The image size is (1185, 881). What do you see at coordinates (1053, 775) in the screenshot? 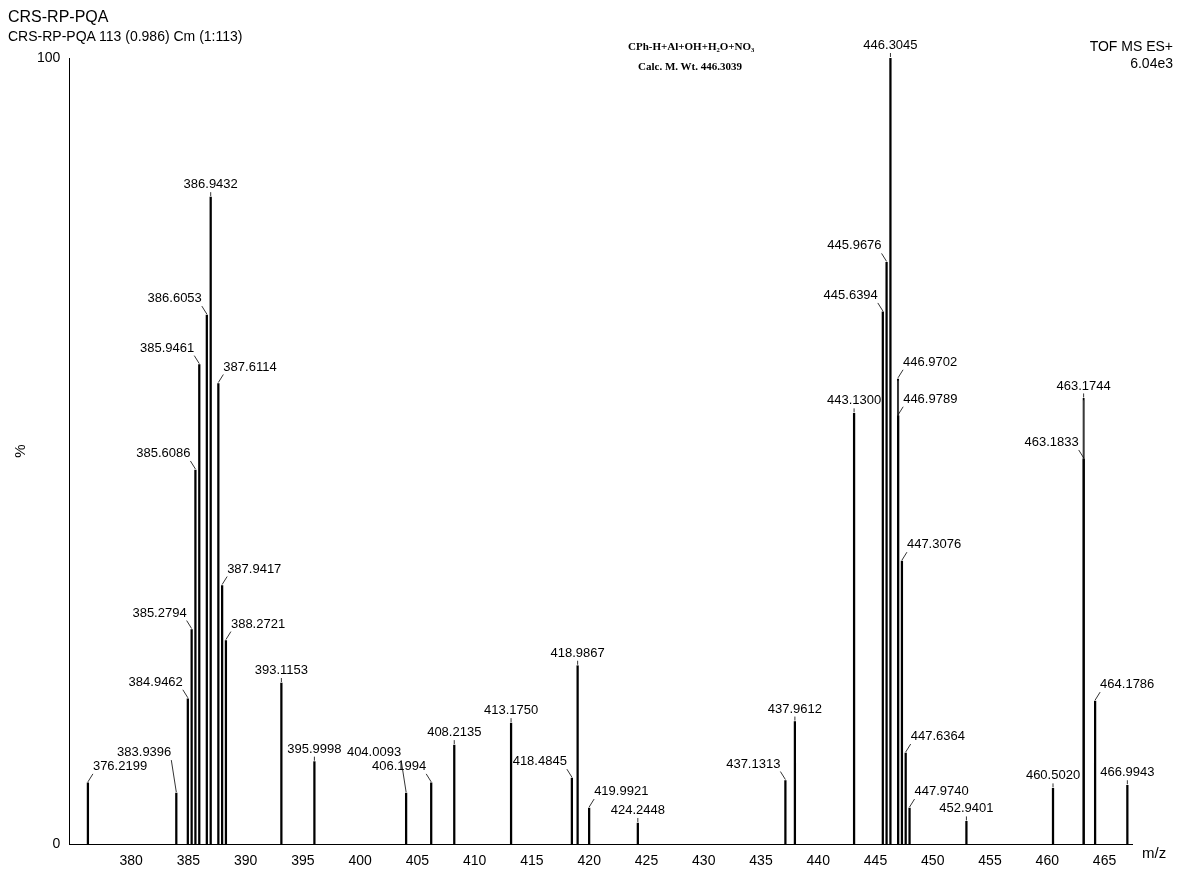
I see `annotation: 460.5020` at bounding box center [1053, 775].